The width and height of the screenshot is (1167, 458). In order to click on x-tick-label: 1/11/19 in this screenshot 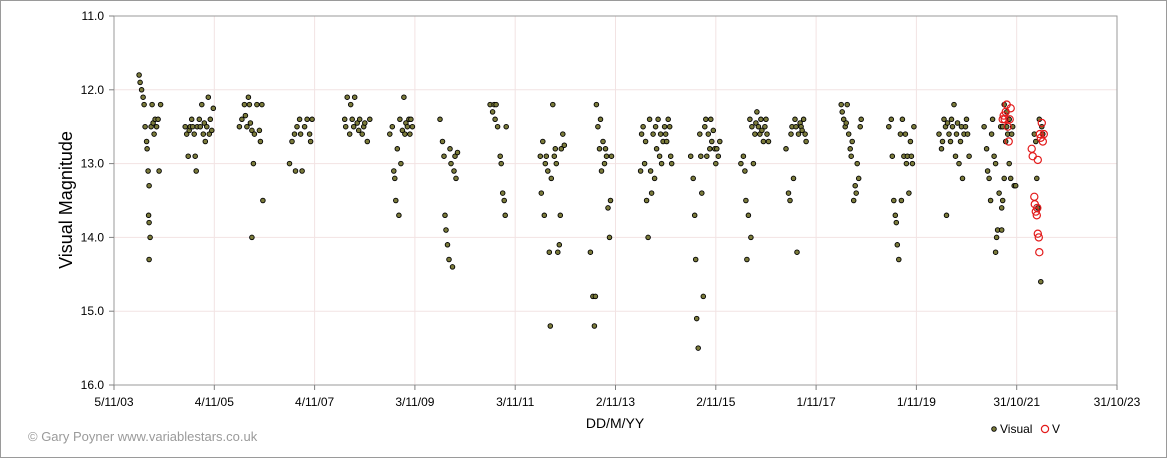, I will do `click(916, 402)`.